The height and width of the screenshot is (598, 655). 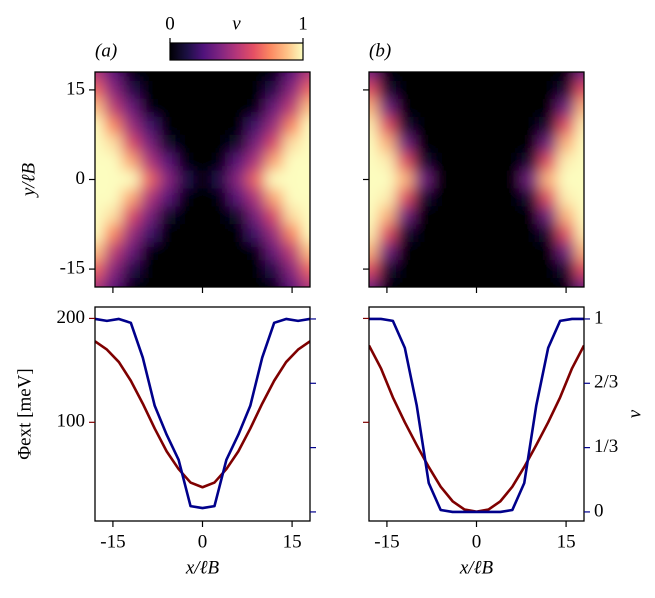 What do you see at coordinates (606, 446) in the screenshot?
I see `y2-tick-label: 1/3` at bounding box center [606, 446].